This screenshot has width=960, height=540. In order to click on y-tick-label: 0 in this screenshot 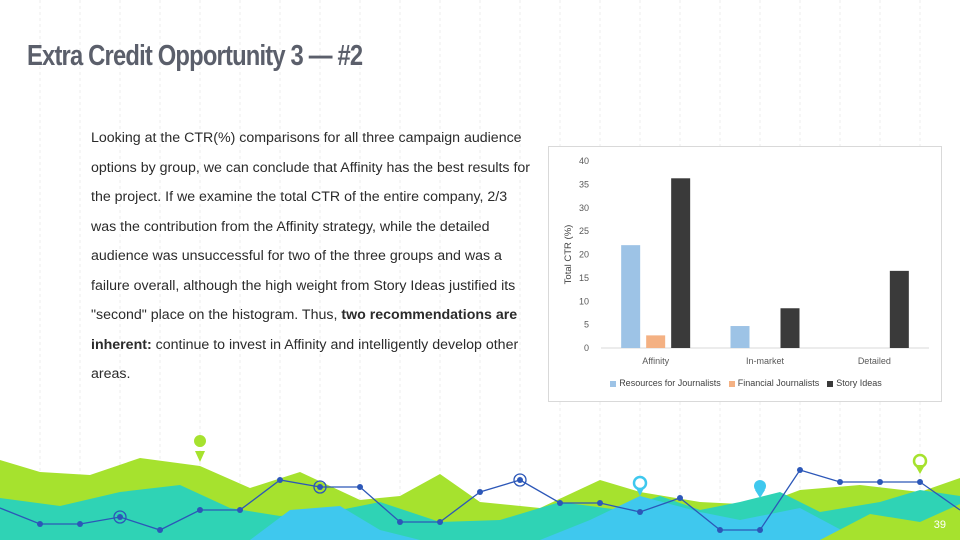, I will do `click(586, 348)`.